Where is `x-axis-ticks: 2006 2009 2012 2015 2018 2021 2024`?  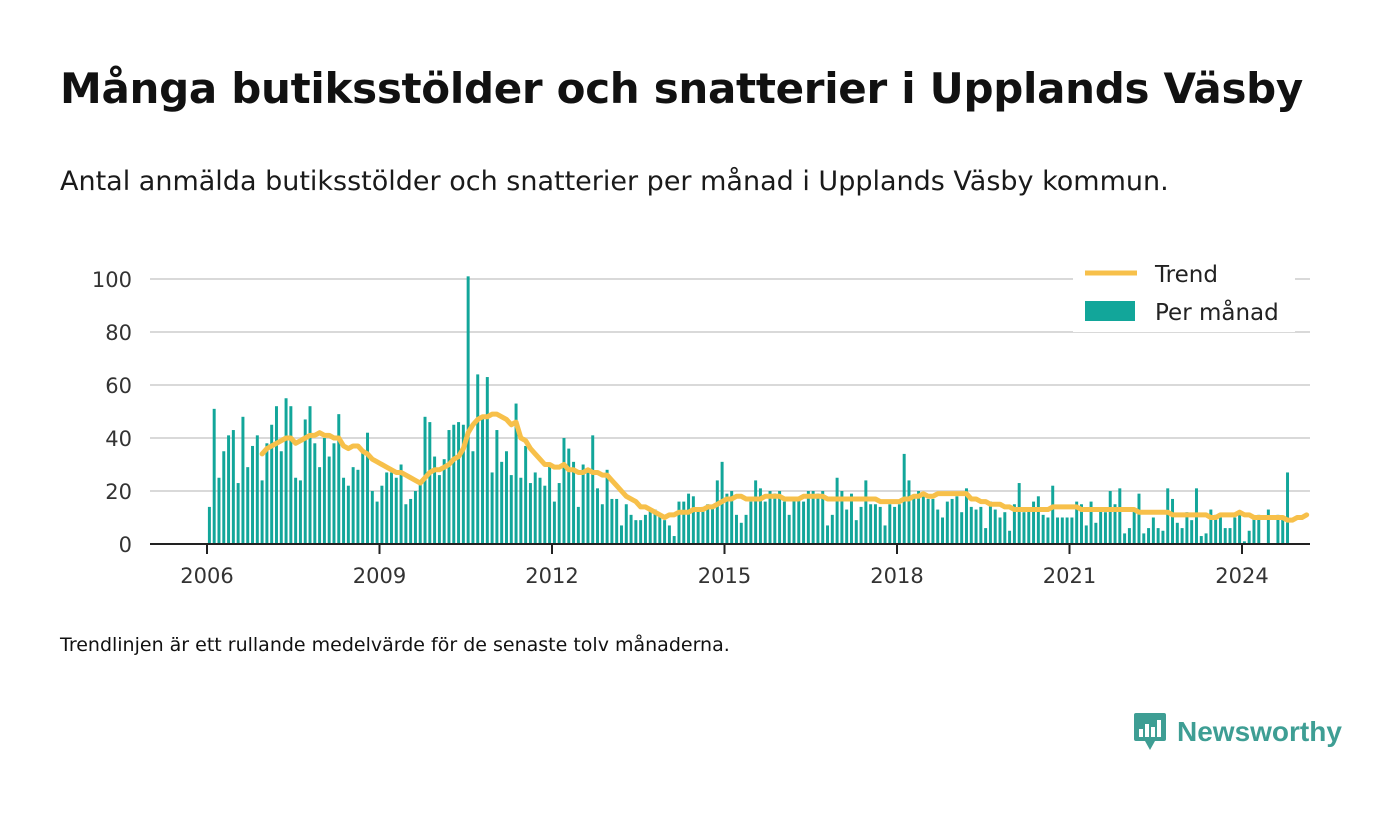 x-axis-ticks: 2006 2009 2012 2015 2018 2021 2024 is located at coordinates (724, 566).